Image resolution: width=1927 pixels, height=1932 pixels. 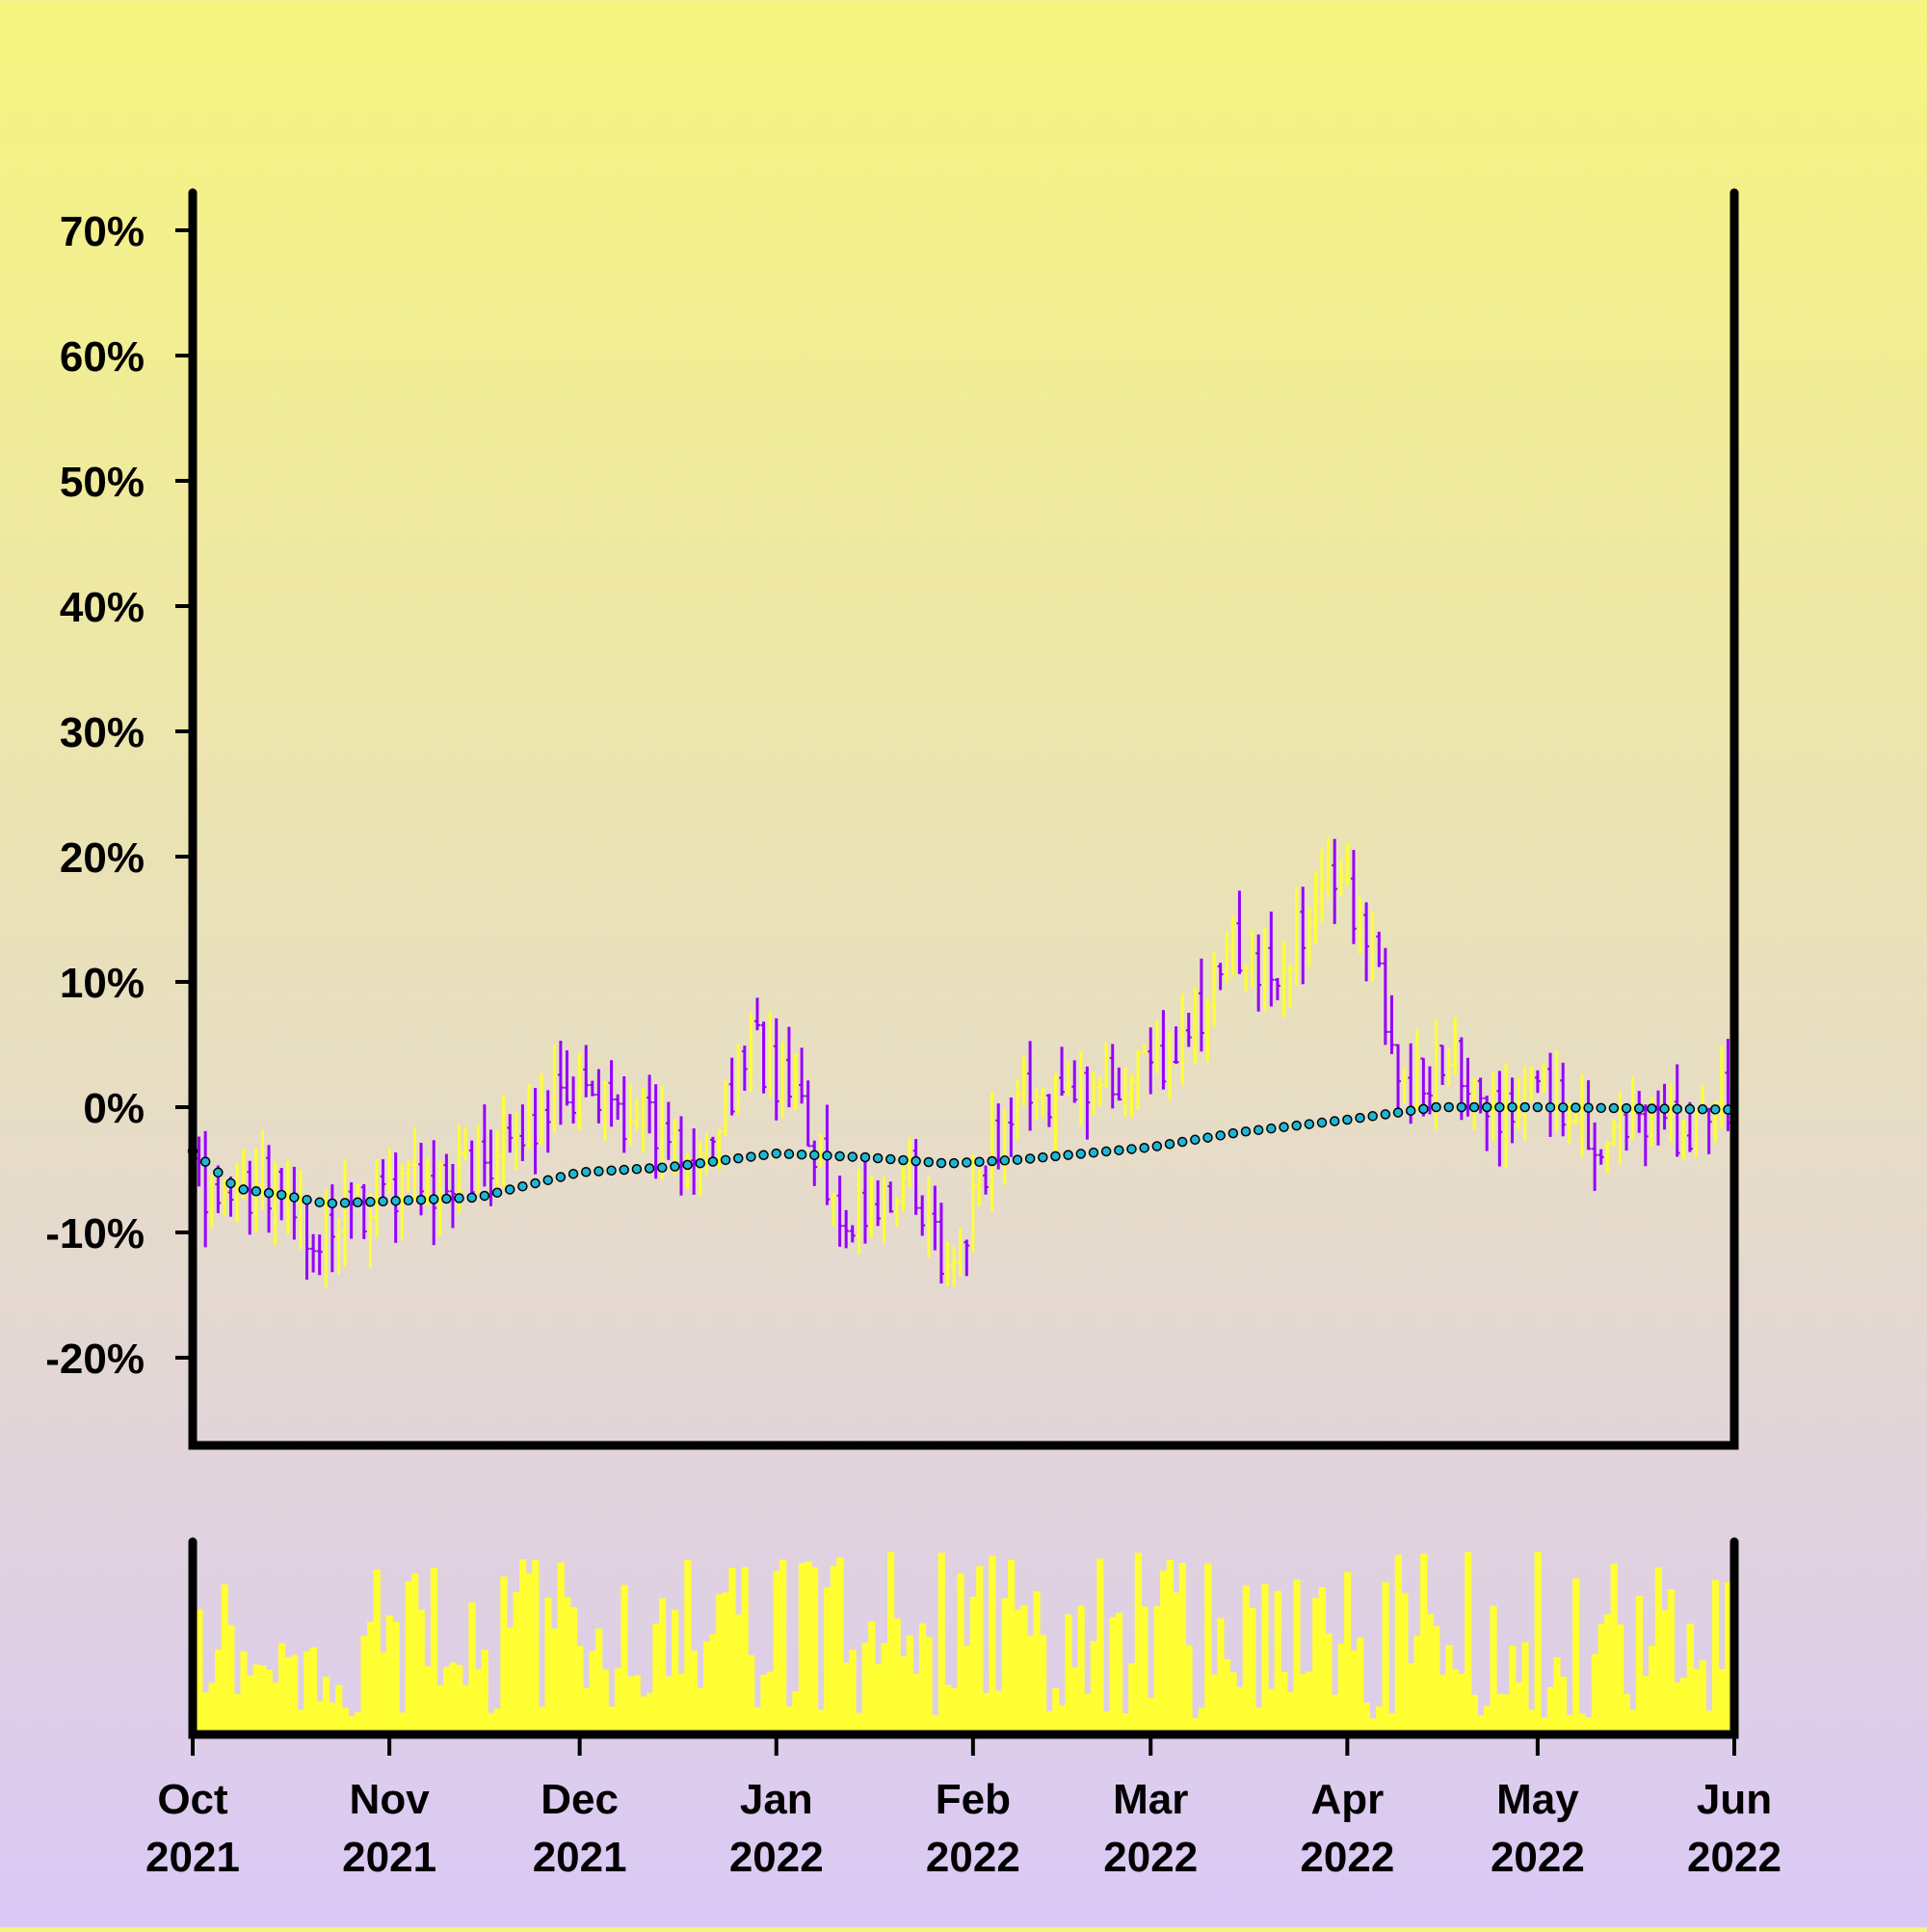 I want to click on volume-panel-frame, so click(x=963, y=1638).